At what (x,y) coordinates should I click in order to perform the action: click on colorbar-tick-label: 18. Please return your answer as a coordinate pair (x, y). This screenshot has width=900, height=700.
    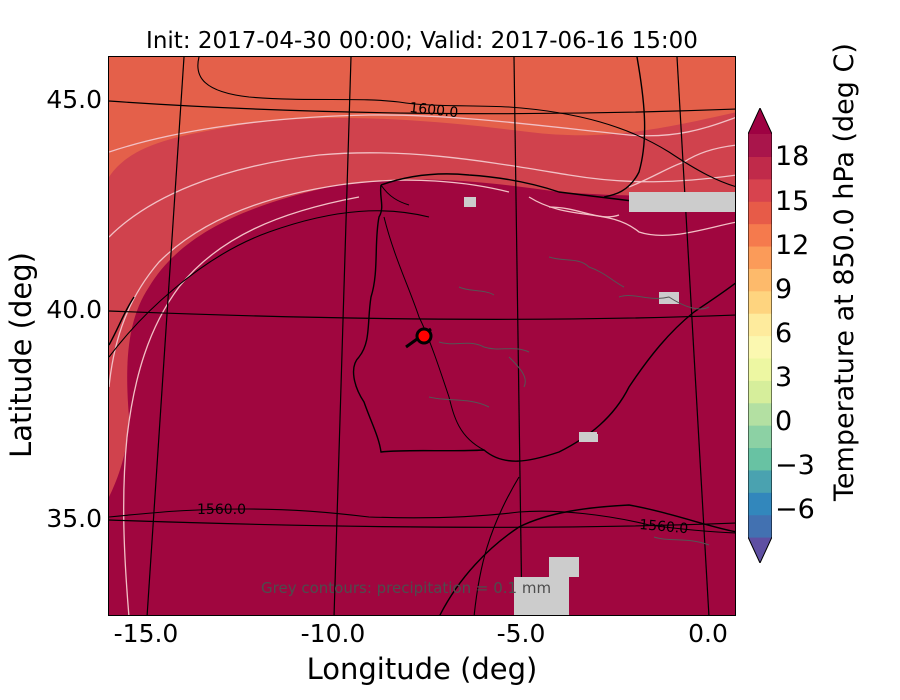
    Looking at the image, I should click on (792, 156).